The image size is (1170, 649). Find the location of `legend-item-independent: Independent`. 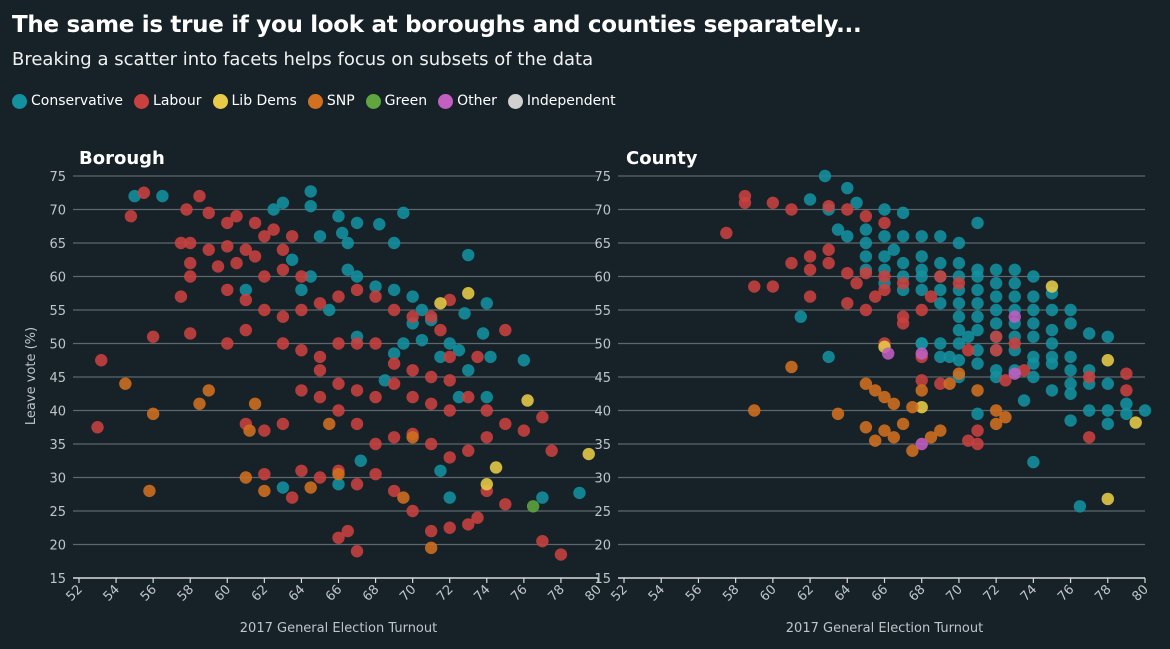

legend-item-independent: Independent is located at coordinates (561, 101).